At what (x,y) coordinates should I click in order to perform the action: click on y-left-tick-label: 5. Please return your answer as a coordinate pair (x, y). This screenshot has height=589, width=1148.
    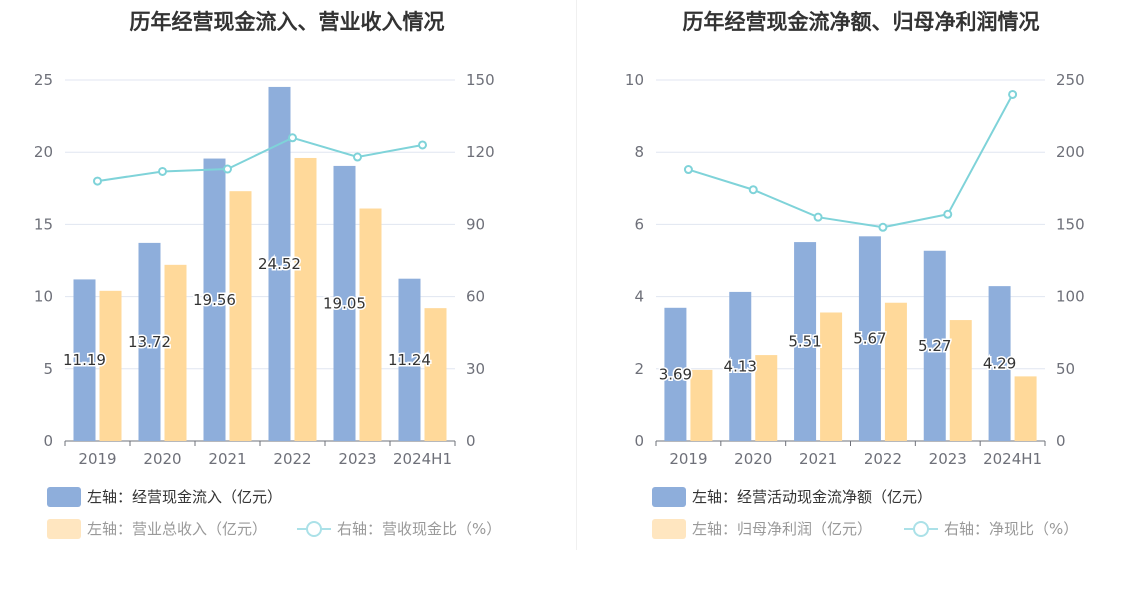
    Looking at the image, I should click on (48, 369).